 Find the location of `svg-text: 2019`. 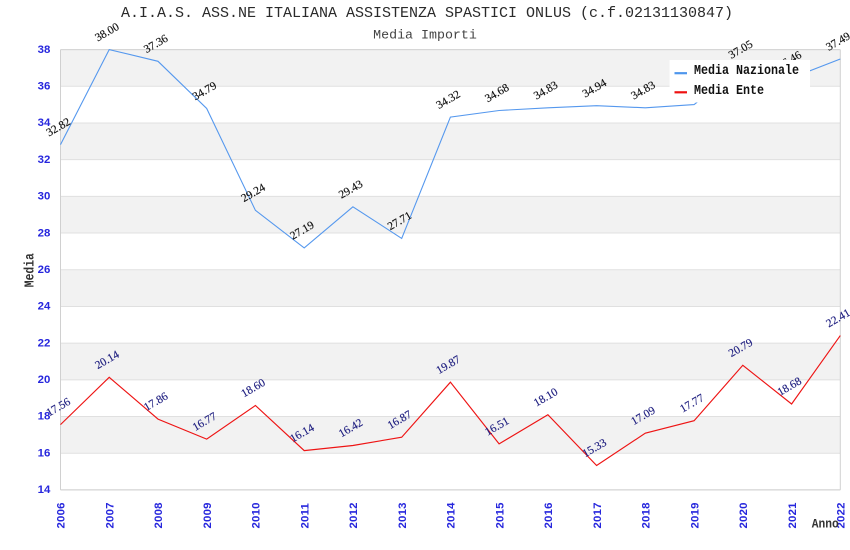

svg-text: 2019 is located at coordinates (695, 515).